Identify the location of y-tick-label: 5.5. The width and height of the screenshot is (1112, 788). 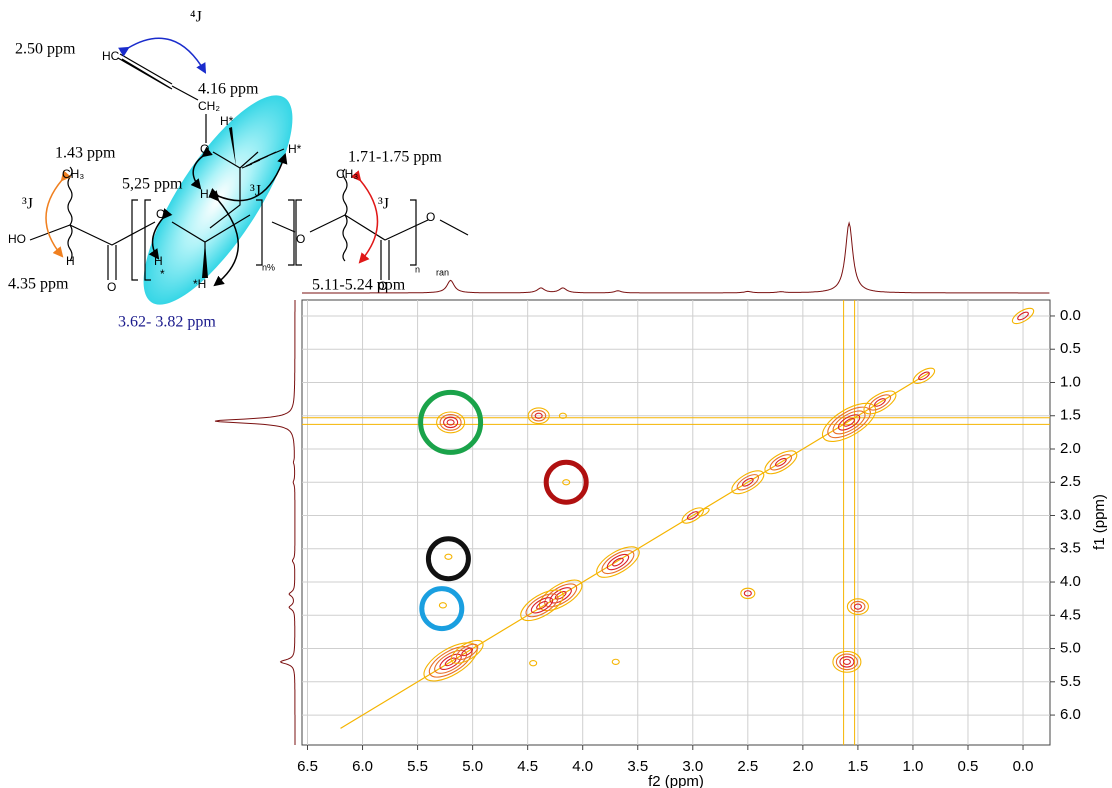
(1070, 681).